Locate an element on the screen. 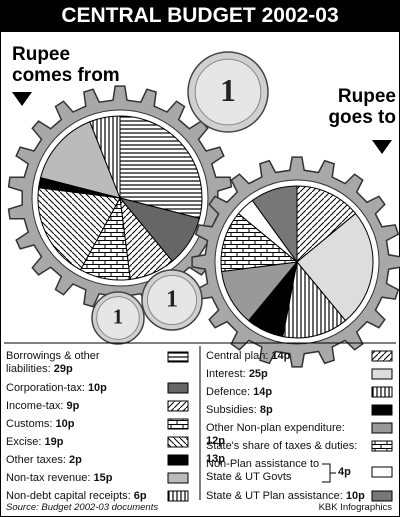 Image resolution: width=400 pixels, height=517 pixels. value-label: 25p is located at coordinates (258, 374).